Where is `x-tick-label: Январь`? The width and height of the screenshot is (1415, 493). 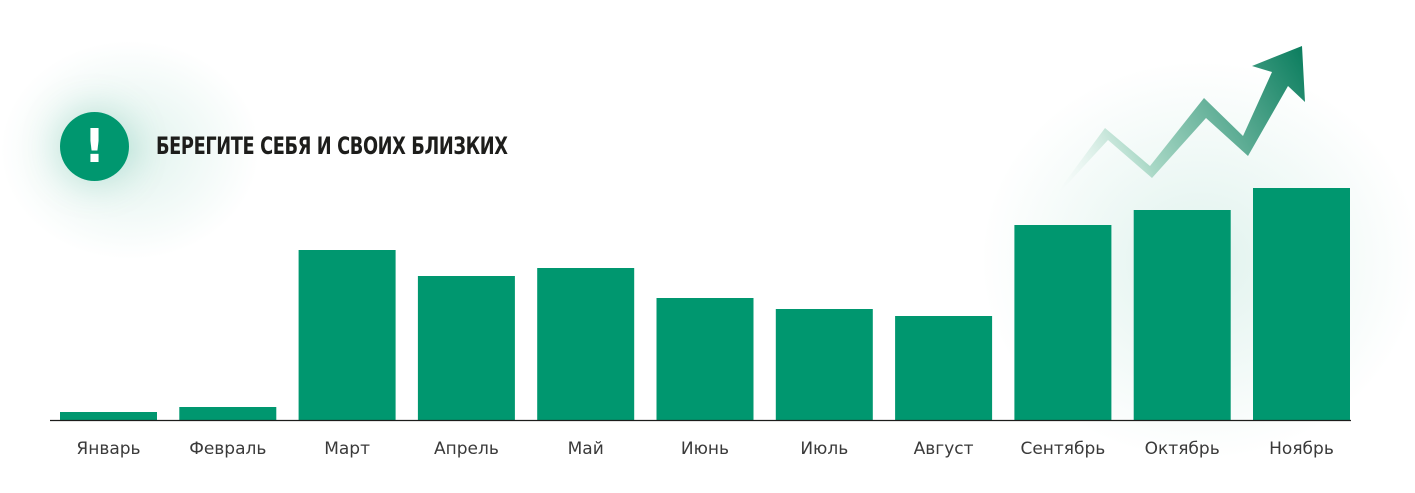
x-tick-label: Январь is located at coordinates (108, 449).